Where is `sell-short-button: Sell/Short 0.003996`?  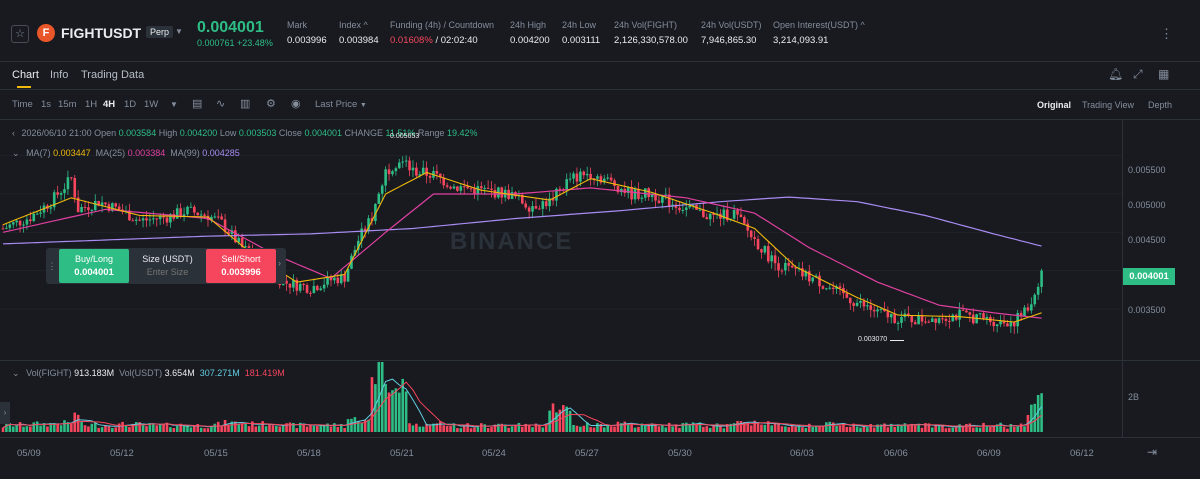
sell-short-button: Sell/Short 0.003996 is located at coordinates (241, 266).